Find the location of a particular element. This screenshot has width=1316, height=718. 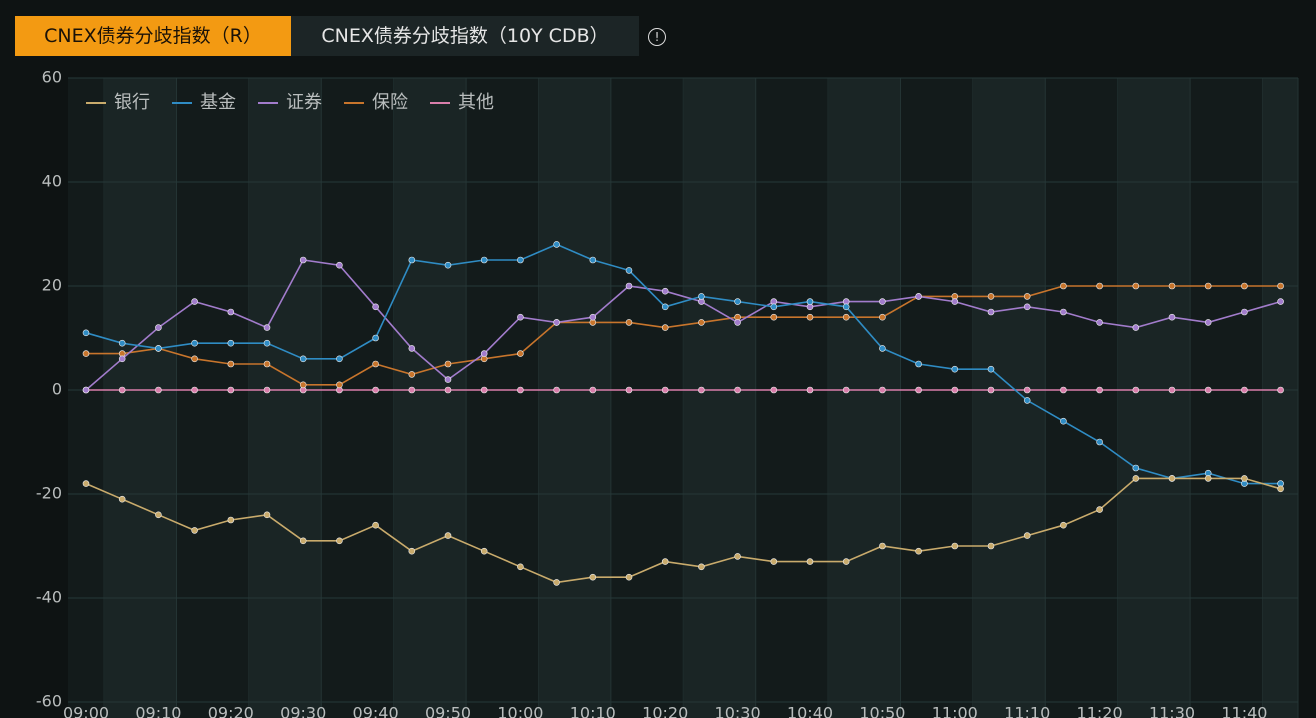

series-line is located at coordinates (683, 335).